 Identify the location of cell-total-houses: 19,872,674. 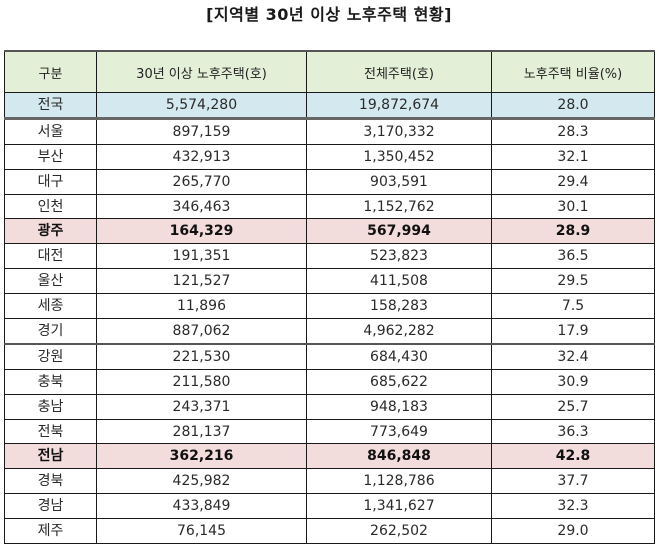
(399, 106).